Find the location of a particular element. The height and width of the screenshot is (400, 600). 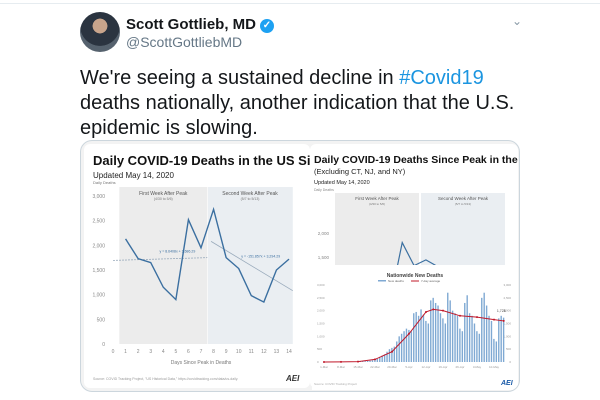

trend-equation: y = 8.6408x + 1,686.29 is located at coordinates (178, 252).